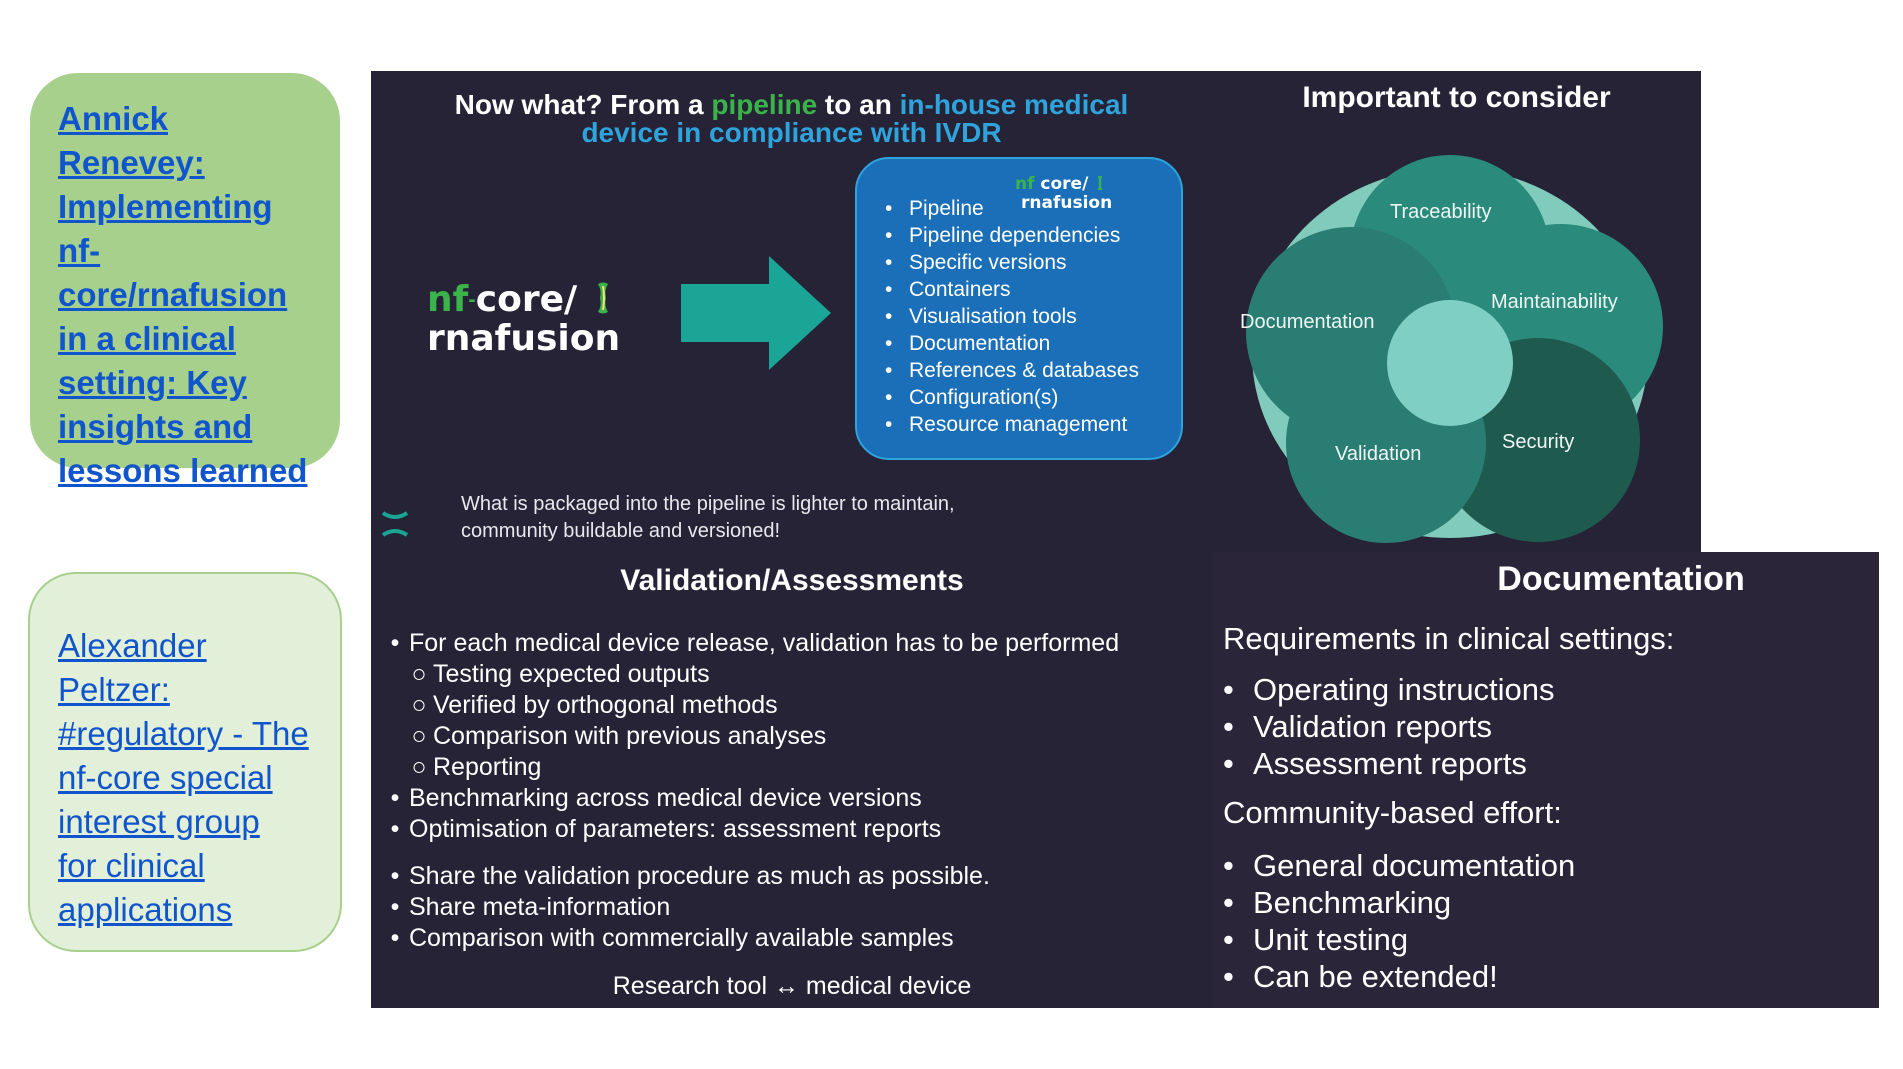 The width and height of the screenshot is (1903, 1069). I want to click on label-maintainability: Maintainability, so click(1554, 302).